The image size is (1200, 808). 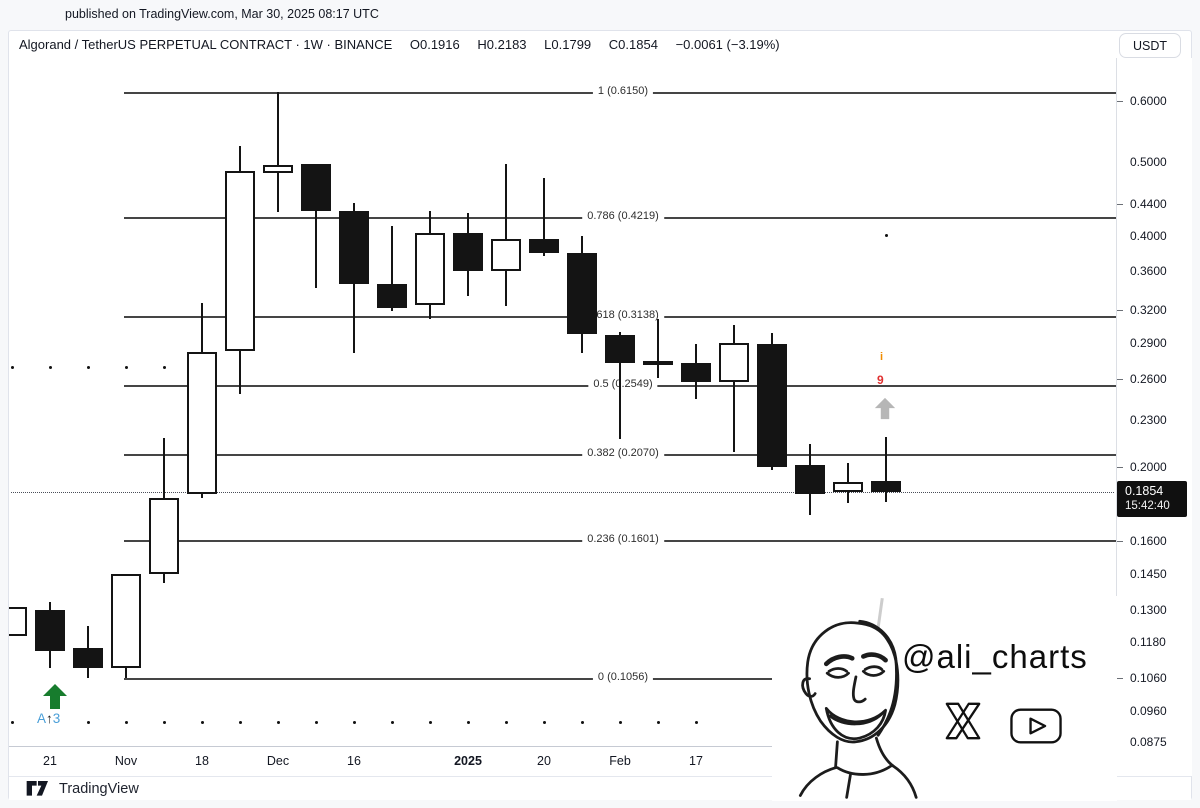 What do you see at coordinates (1036, 726) in the screenshot?
I see `youtube-logo-icon` at bounding box center [1036, 726].